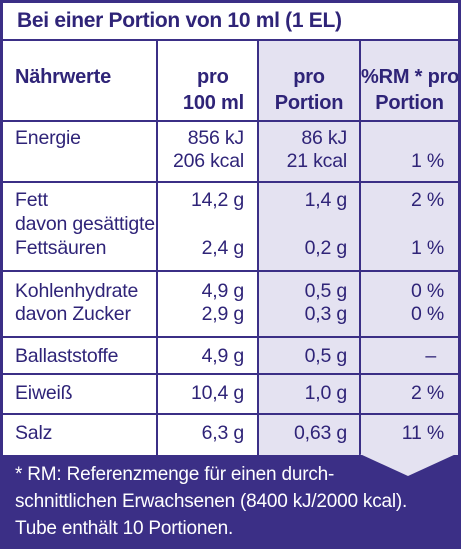 This screenshot has height=549, width=461. Describe the element at coordinates (44, 393) in the screenshot. I see `row-eiweiss-label: Eiweiß` at that location.